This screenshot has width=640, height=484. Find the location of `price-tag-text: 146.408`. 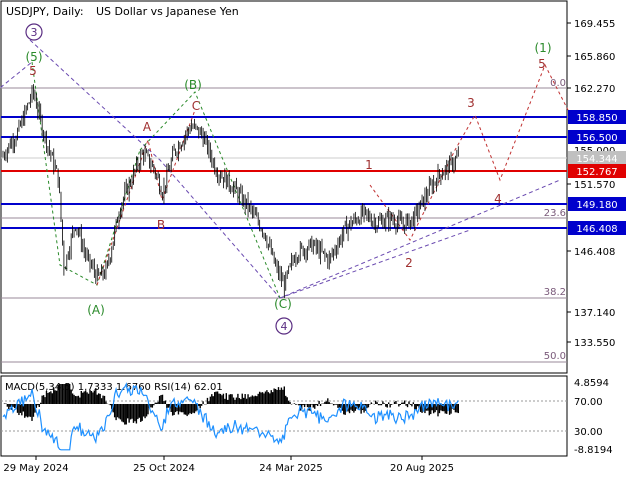

price-tag-text: 146.408 is located at coordinates (596, 229).